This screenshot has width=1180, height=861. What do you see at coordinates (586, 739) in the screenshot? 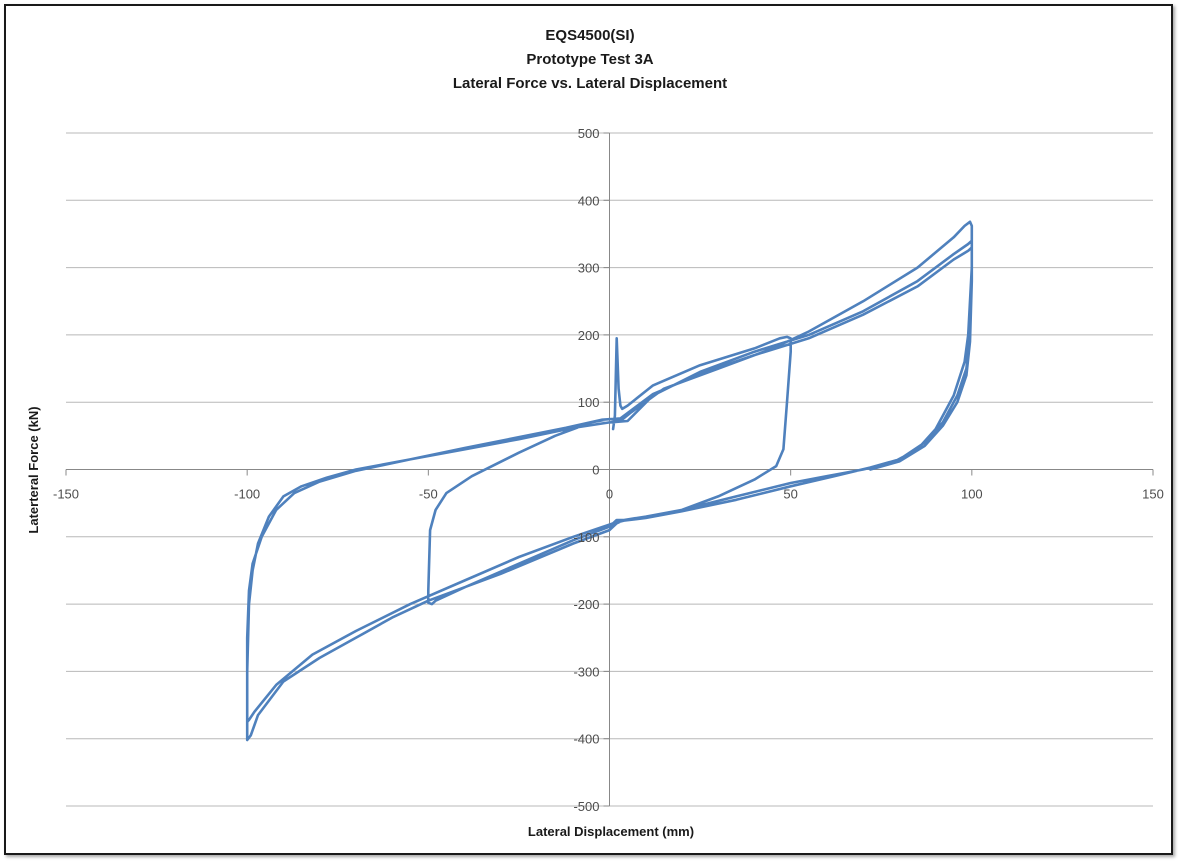
I see `y-tick-label: -400` at bounding box center [586, 739].